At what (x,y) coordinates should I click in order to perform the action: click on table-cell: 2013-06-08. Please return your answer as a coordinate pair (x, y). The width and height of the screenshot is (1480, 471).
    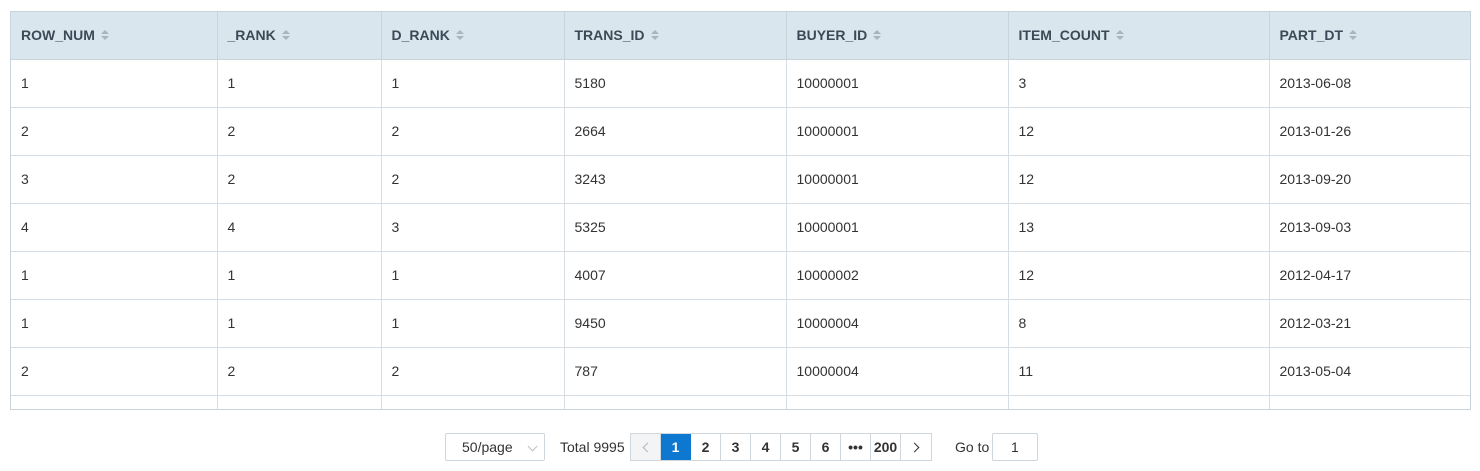
    Looking at the image, I should click on (1369, 83).